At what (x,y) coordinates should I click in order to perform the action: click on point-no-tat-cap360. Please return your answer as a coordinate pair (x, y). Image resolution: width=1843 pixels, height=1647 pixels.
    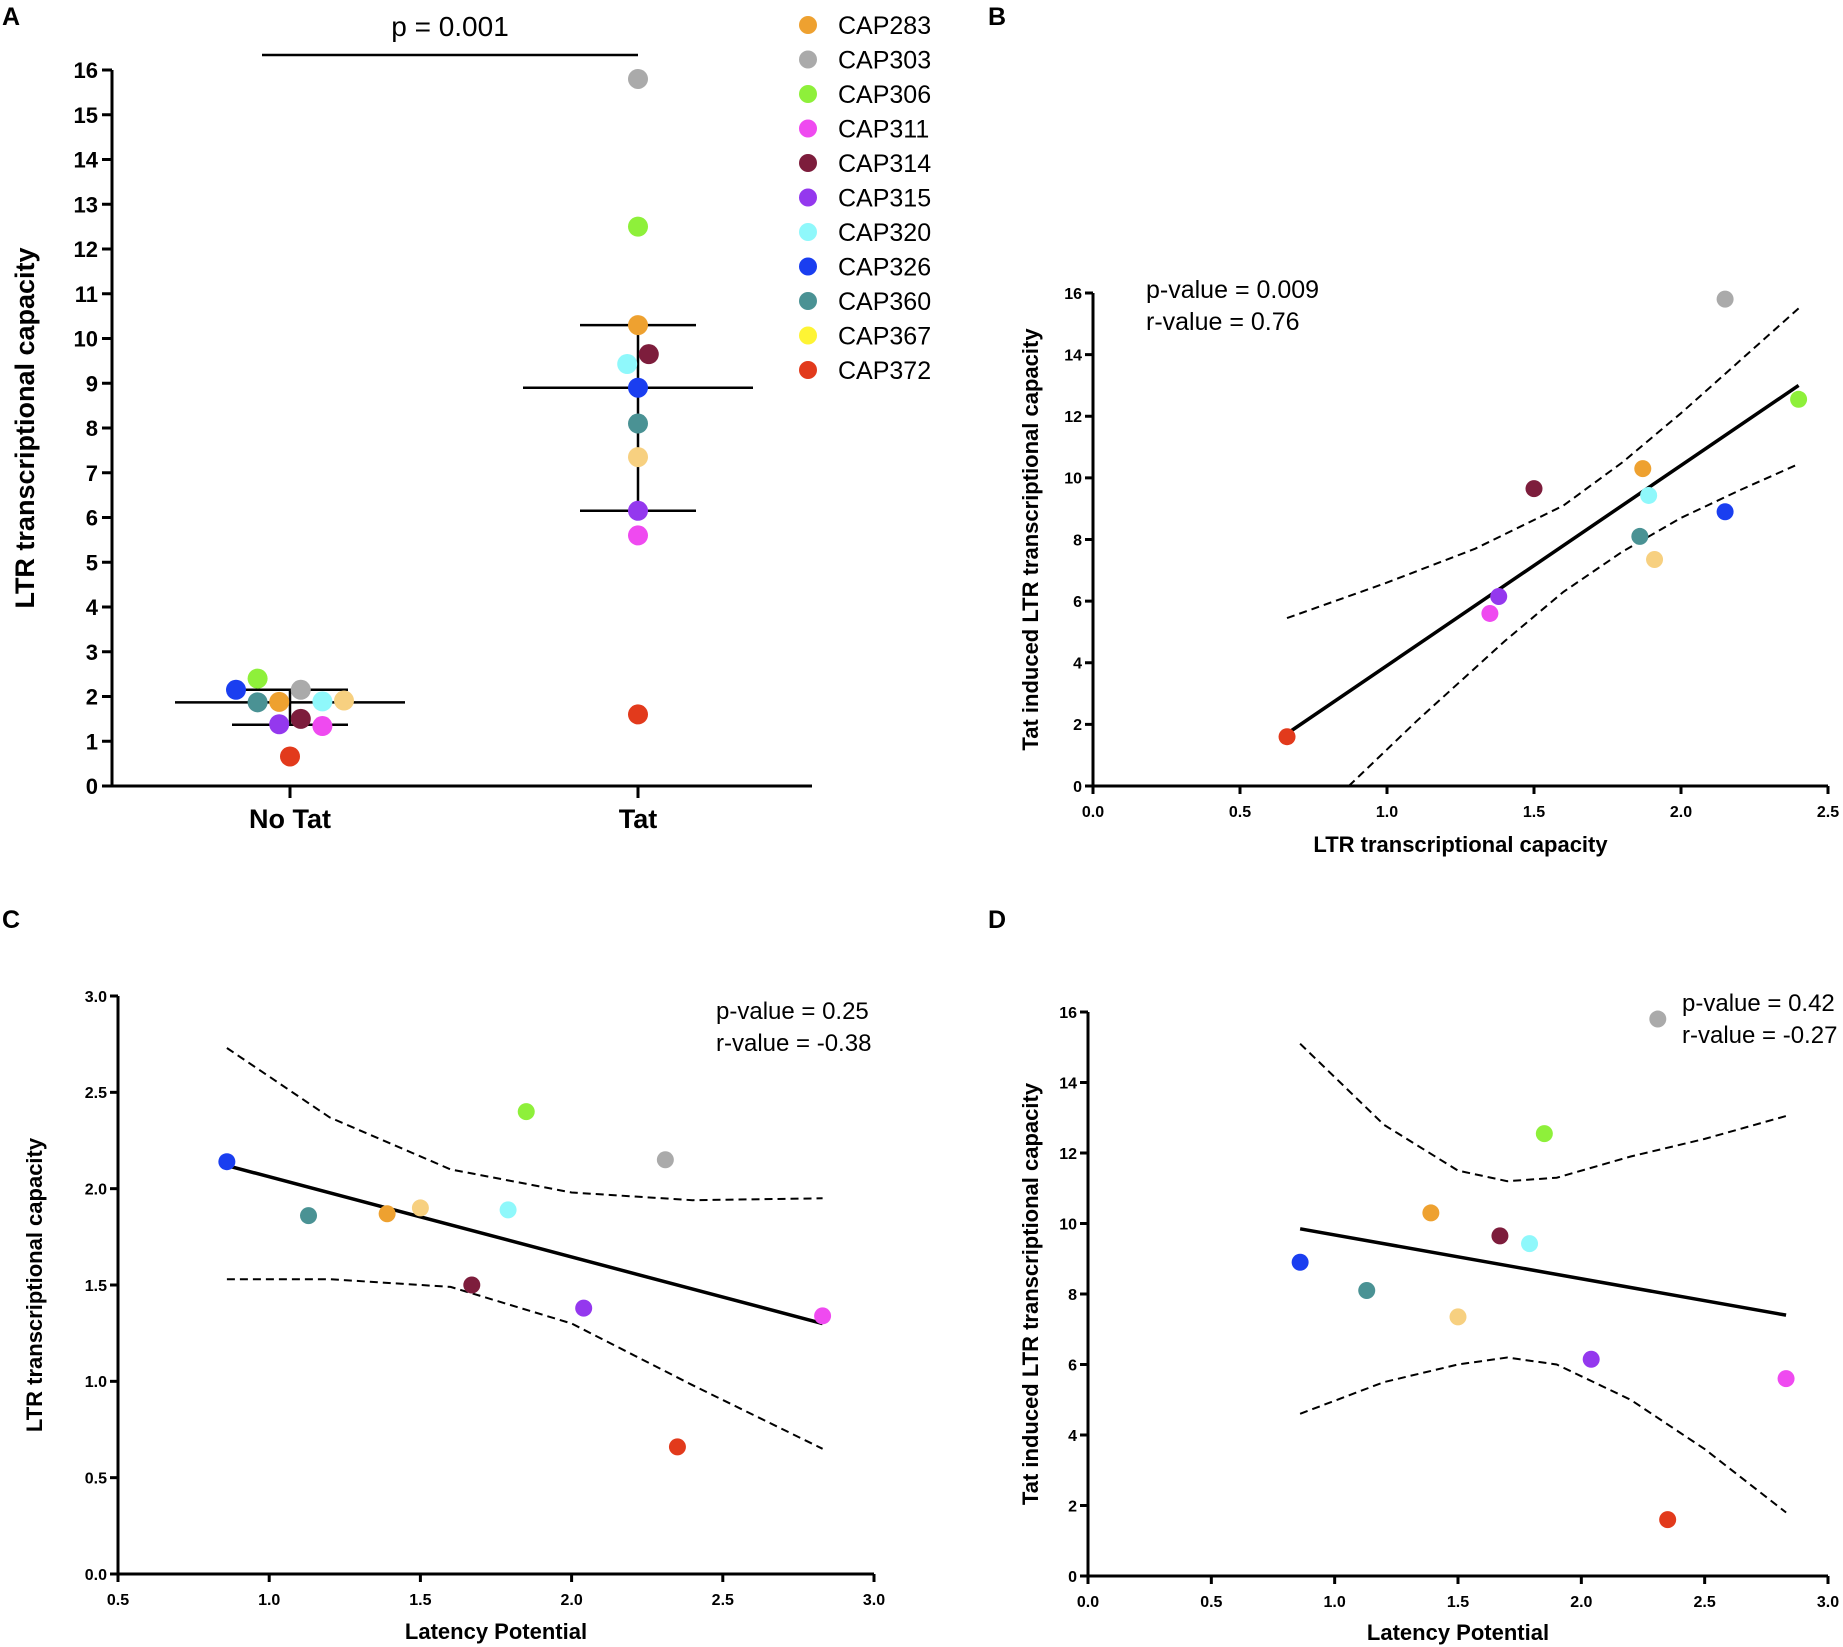
    Looking at the image, I should click on (257, 702).